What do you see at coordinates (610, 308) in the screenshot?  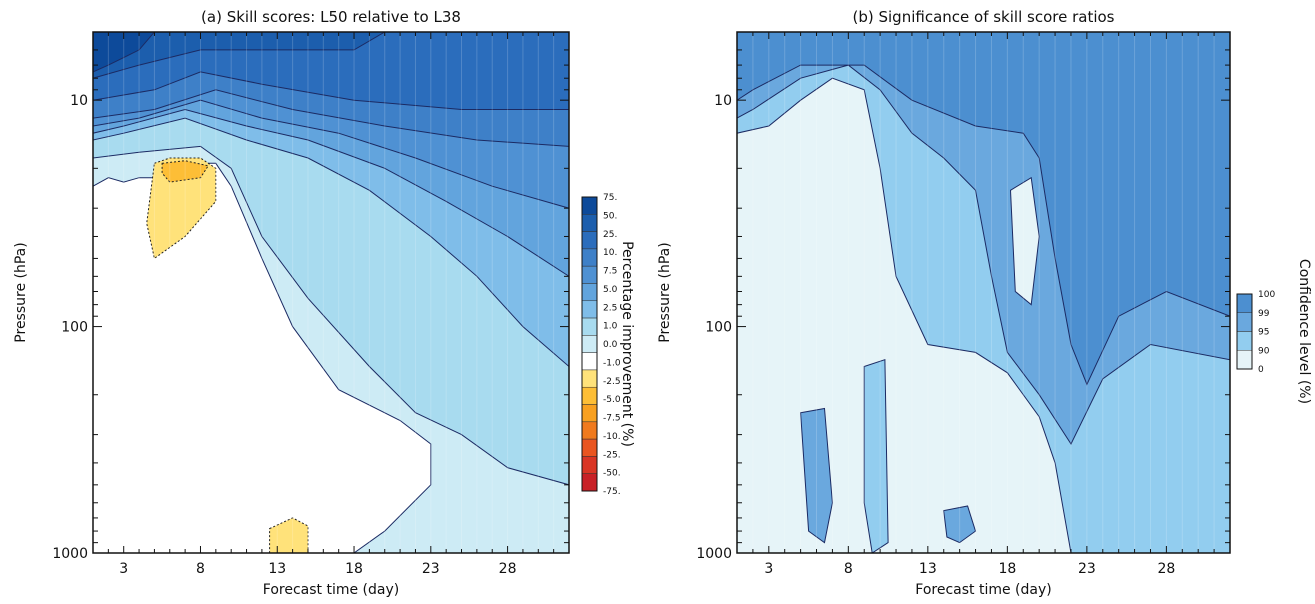 I see `colorbar-label: 2.5` at bounding box center [610, 308].